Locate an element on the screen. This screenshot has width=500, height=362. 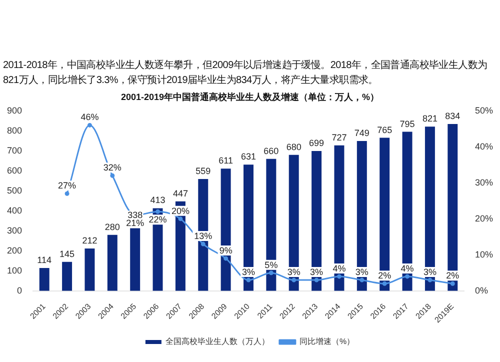
data-label: 834 is located at coordinates (452, 115).